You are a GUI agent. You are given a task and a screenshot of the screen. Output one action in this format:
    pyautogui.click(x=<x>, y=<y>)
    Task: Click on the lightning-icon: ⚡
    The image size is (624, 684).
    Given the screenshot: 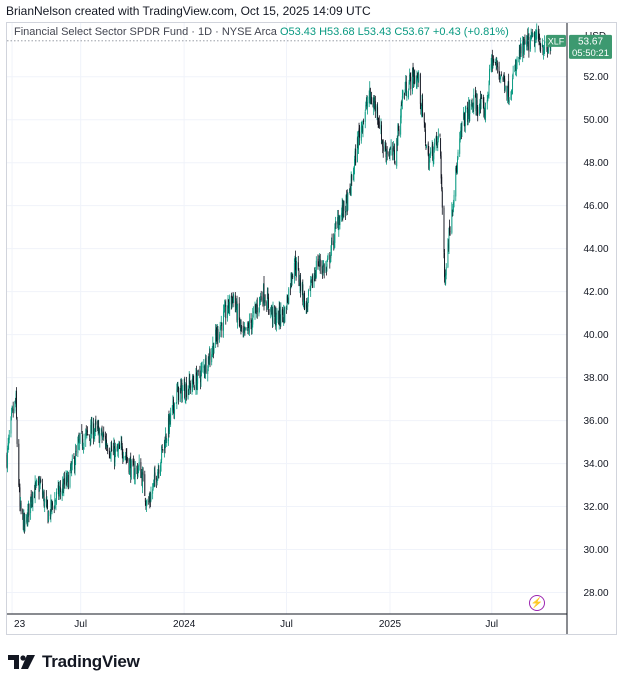 What is the action you would take?
    pyautogui.click(x=537, y=603)
    